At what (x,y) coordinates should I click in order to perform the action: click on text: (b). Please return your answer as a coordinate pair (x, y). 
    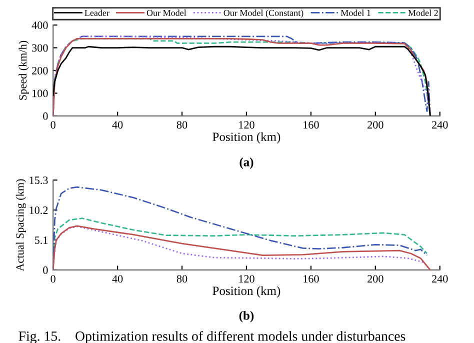
    Looking at the image, I should click on (246, 316).